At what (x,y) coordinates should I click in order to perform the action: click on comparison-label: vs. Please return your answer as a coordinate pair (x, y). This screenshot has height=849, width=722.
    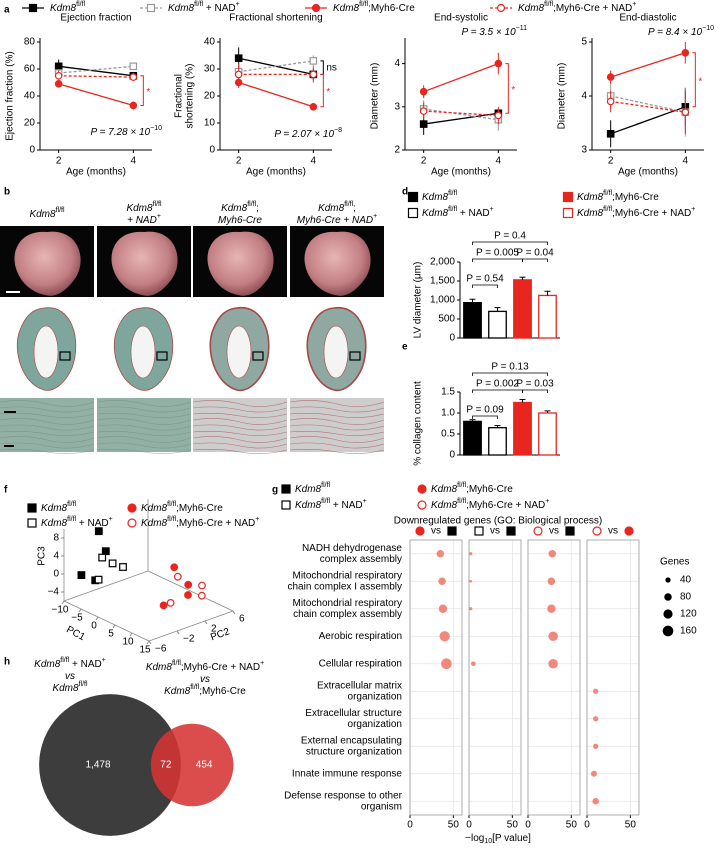
    Looking at the image, I should click on (613, 531).